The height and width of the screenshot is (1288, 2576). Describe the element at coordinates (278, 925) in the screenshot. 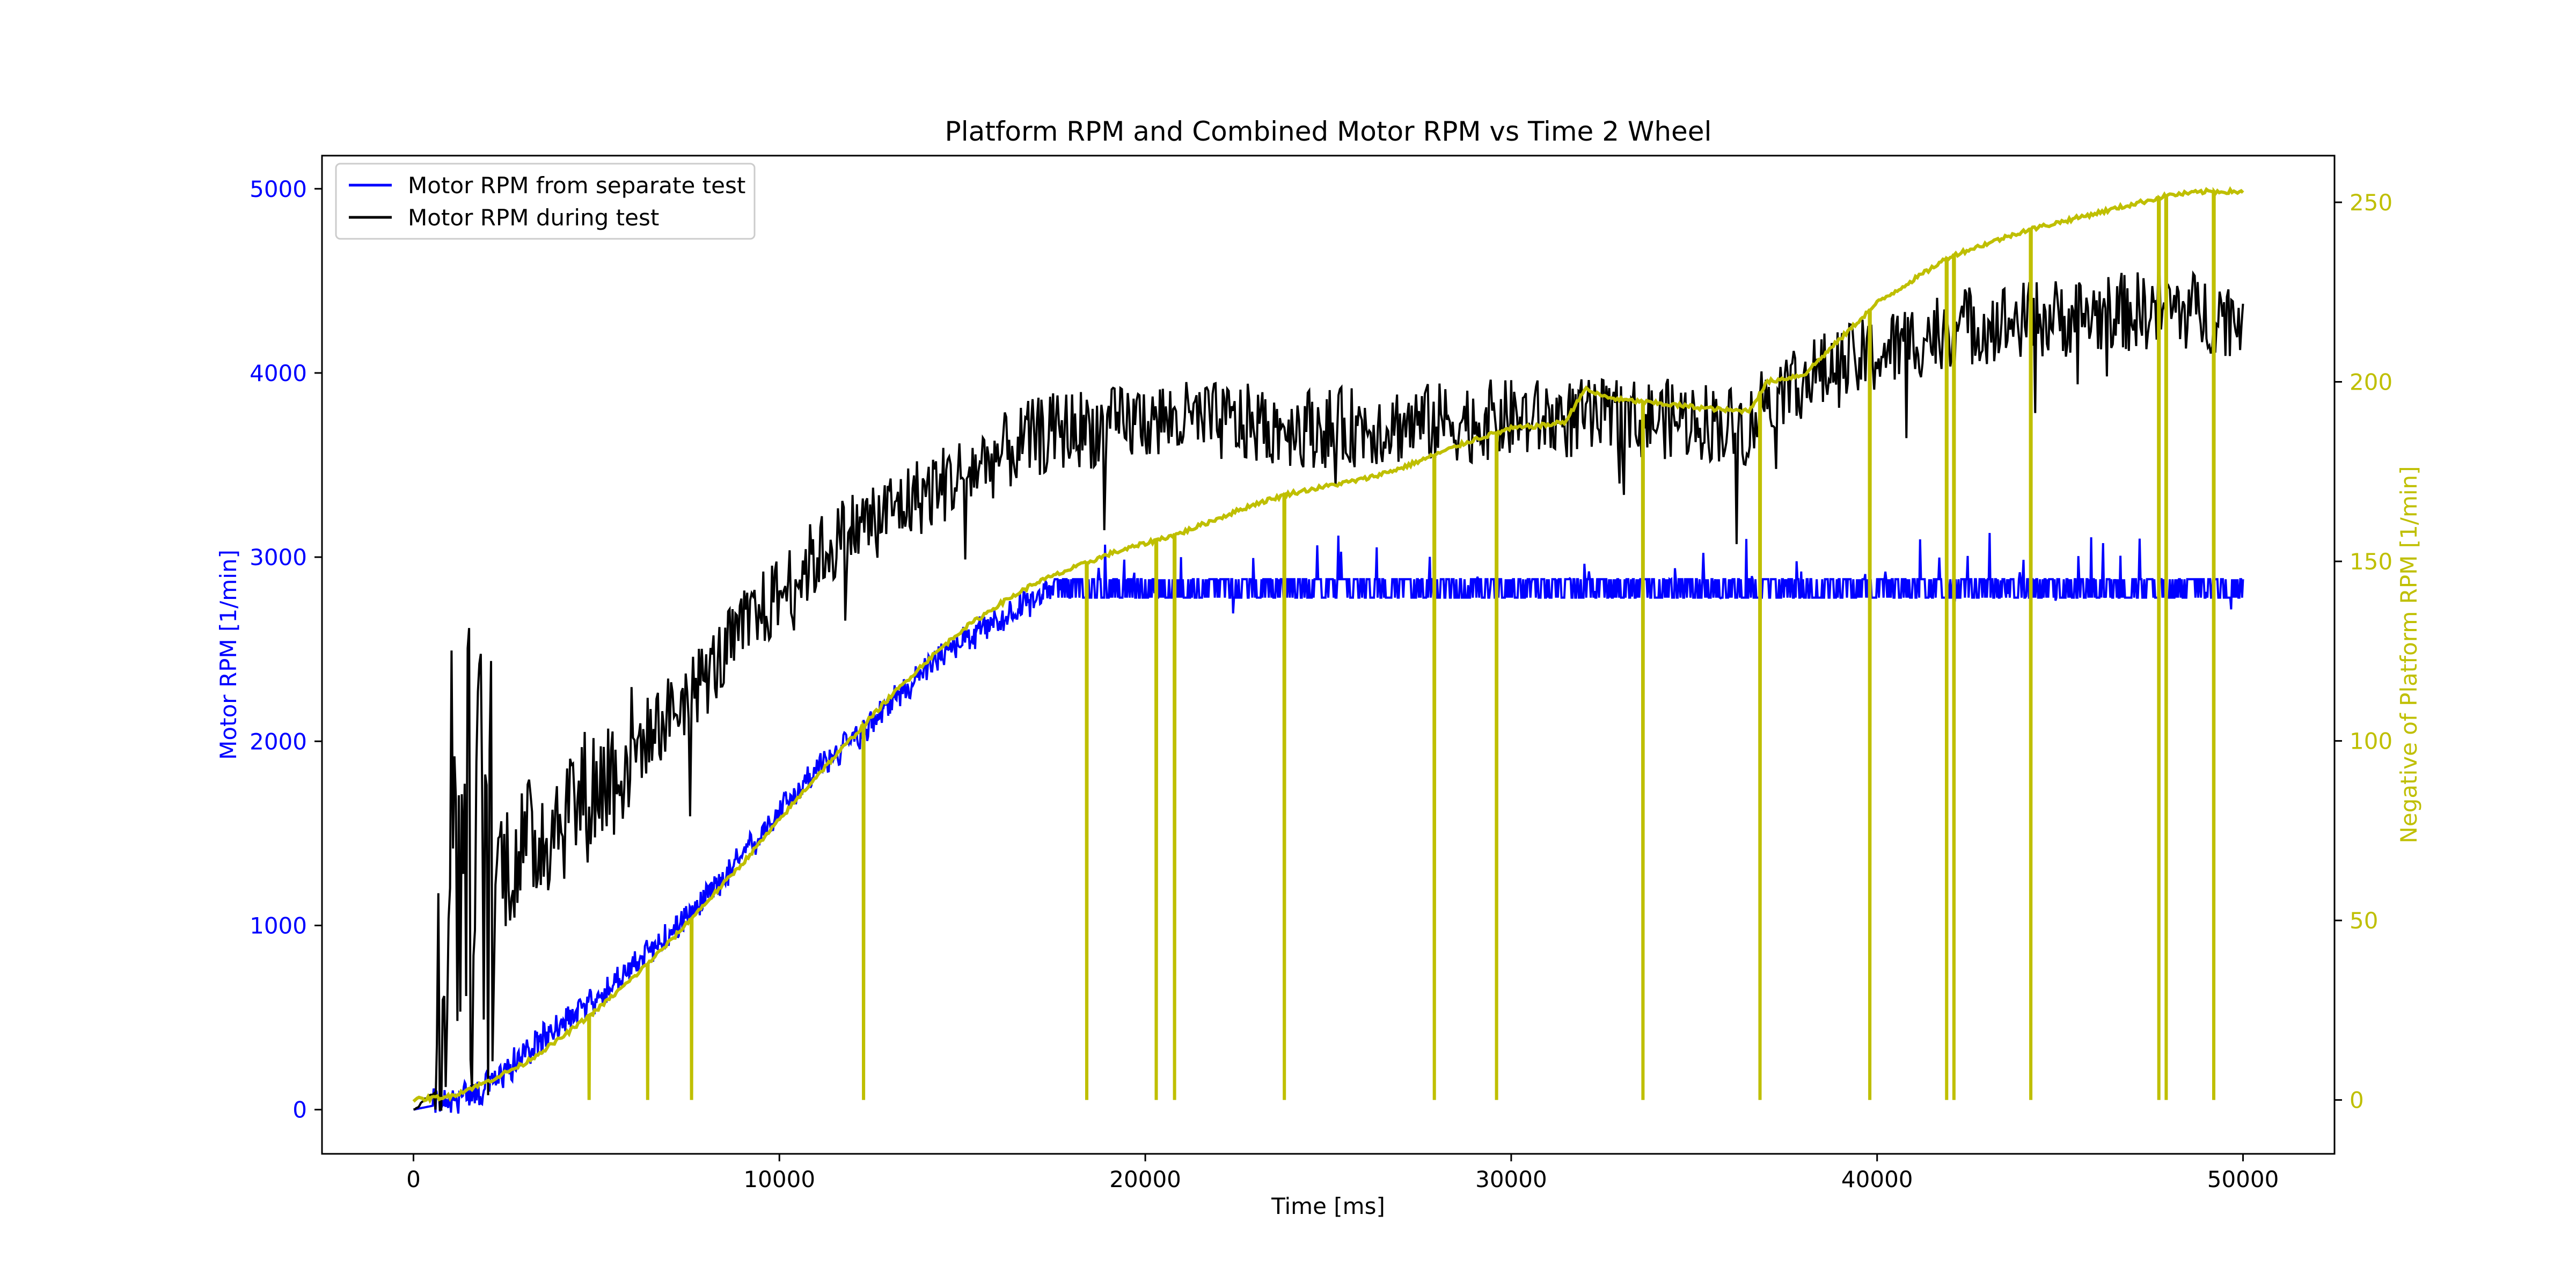

I see `y-left-tick-label: 1000` at that location.